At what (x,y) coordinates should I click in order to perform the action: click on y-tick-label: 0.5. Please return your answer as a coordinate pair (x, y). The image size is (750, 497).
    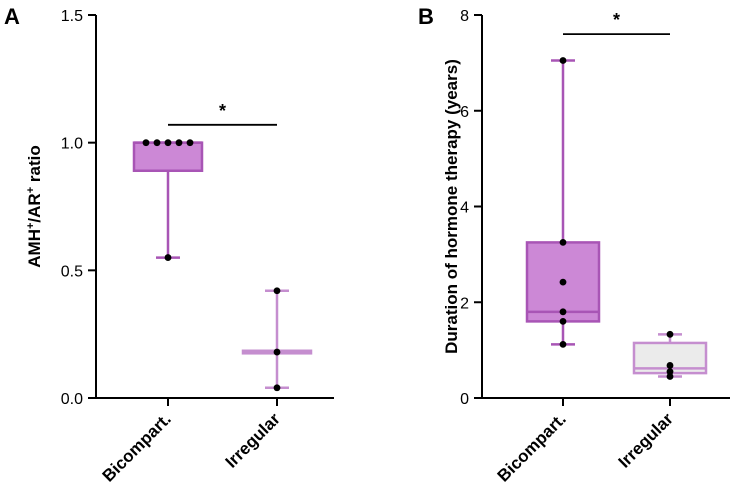
    Looking at the image, I should click on (72, 271).